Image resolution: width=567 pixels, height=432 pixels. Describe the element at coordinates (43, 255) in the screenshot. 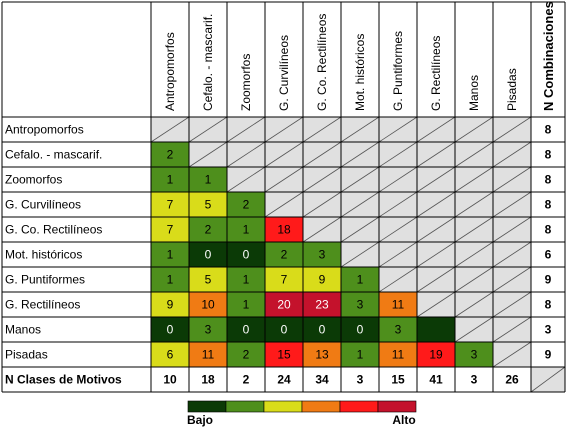

I see `row-label: Mot. históricos` at that location.